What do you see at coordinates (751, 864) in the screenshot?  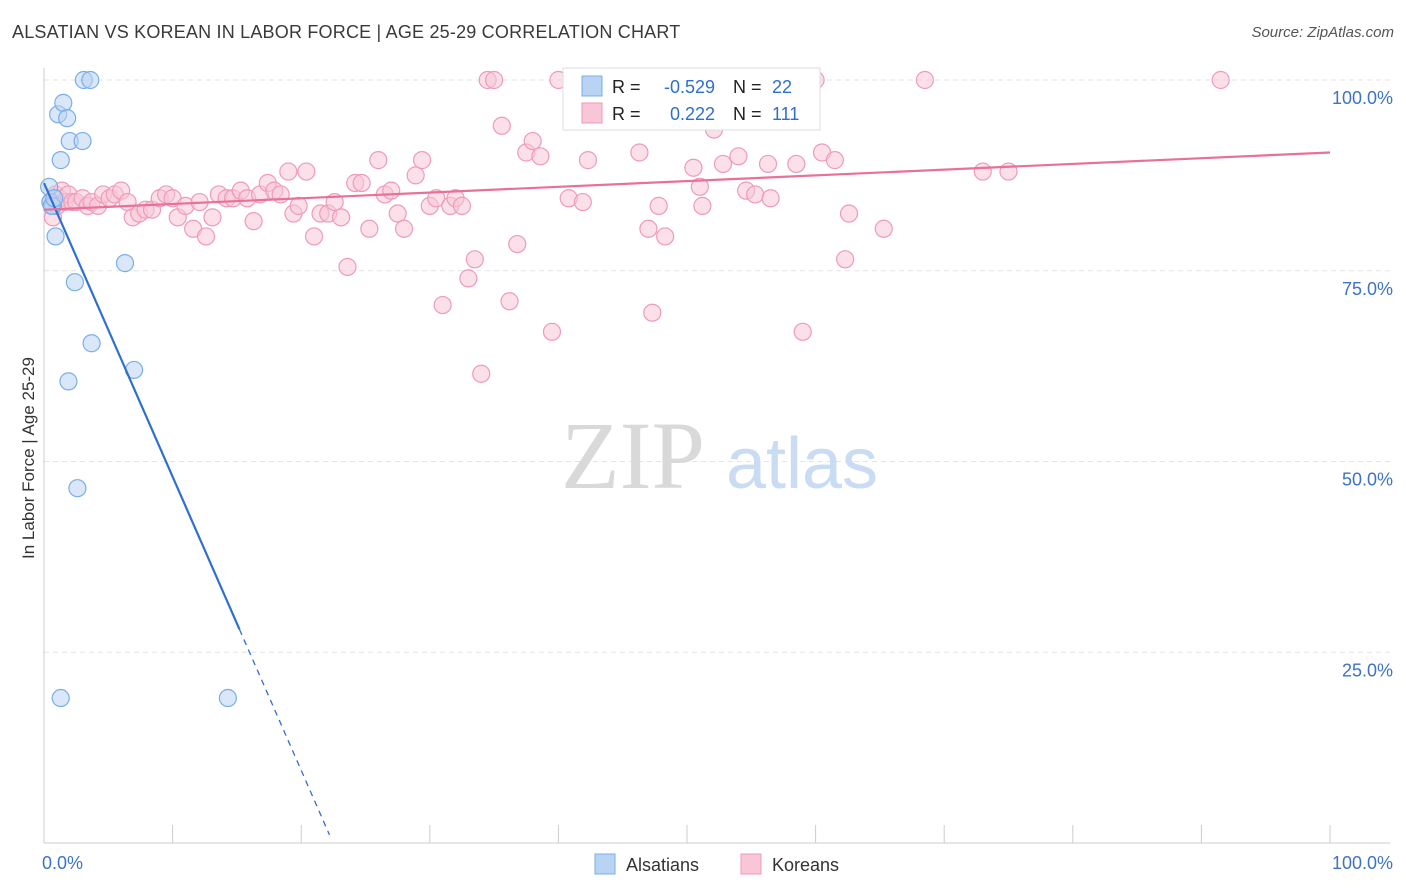 I see `legend-swatch-koreans` at bounding box center [751, 864].